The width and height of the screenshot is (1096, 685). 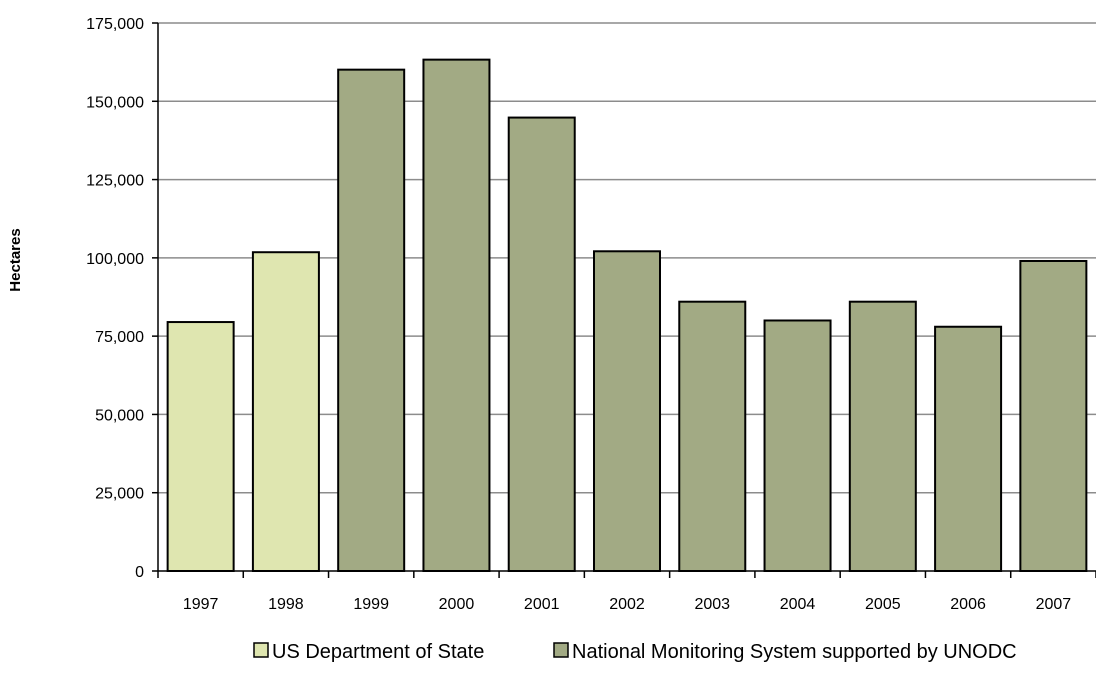 I want to click on x-tick-label: 2005, so click(x=883, y=604).